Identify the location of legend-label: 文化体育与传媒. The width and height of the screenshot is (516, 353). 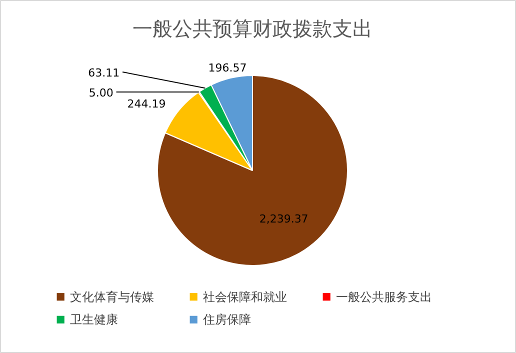
(112, 297).